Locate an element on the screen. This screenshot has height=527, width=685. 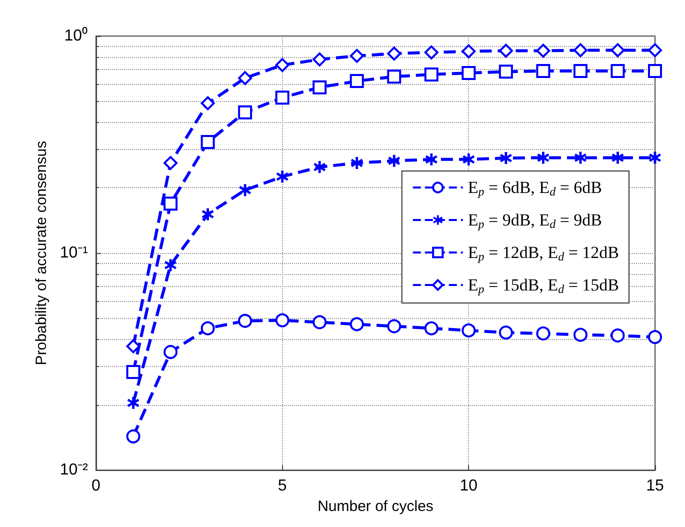
x-tick-label: 5 is located at coordinates (282, 486).